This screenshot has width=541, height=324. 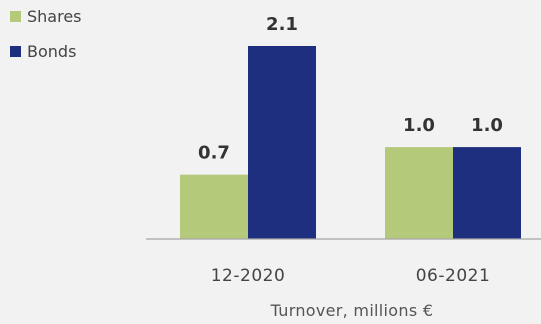 I want to click on x-axis-title: Turnover, millions €, so click(x=352, y=310).